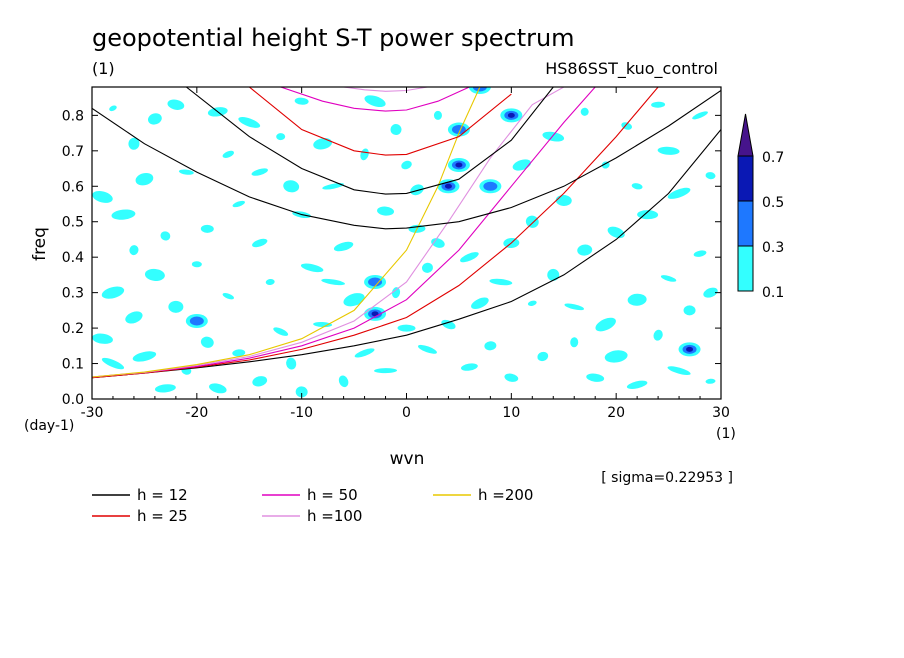  What do you see at coordinates (103, 68) in the screenshot?
I see `chart-subtitle: (1)` at bounding box center [103, 68].